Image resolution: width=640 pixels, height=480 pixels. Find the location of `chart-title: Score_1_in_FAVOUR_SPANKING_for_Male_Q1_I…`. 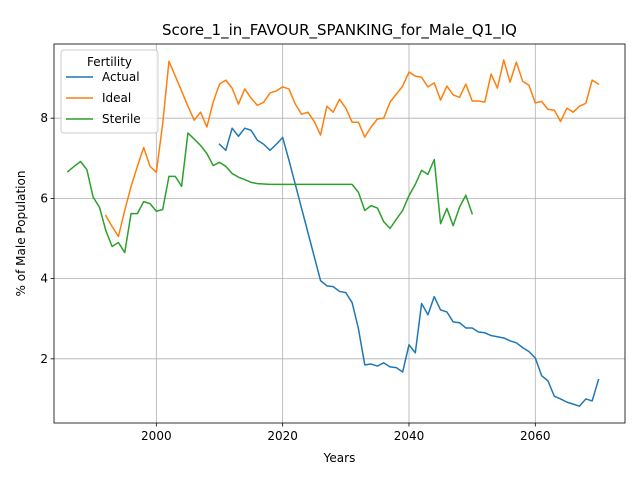

chart-title: Score_1_in_FAVOUR_SPANKING_for_Male_Q1_I… is located at coordinates (339, 30).